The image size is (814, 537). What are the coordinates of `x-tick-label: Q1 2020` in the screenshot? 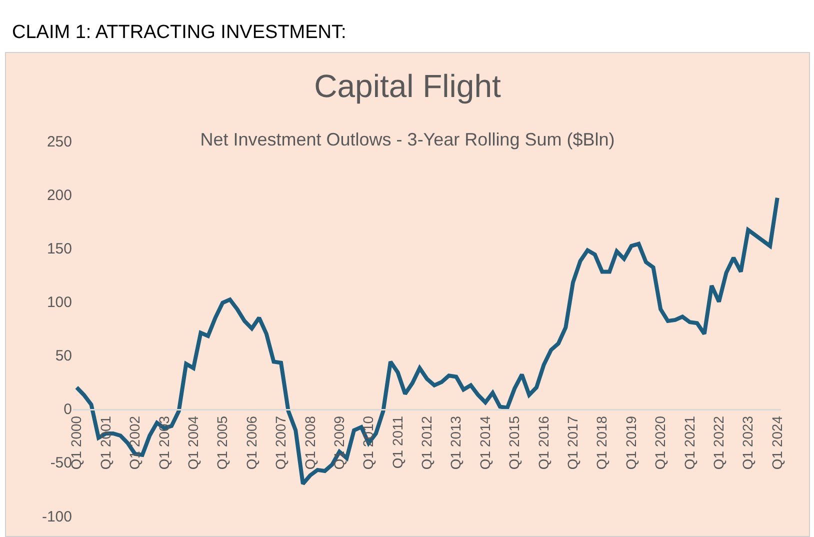 It's located at (660, 443).